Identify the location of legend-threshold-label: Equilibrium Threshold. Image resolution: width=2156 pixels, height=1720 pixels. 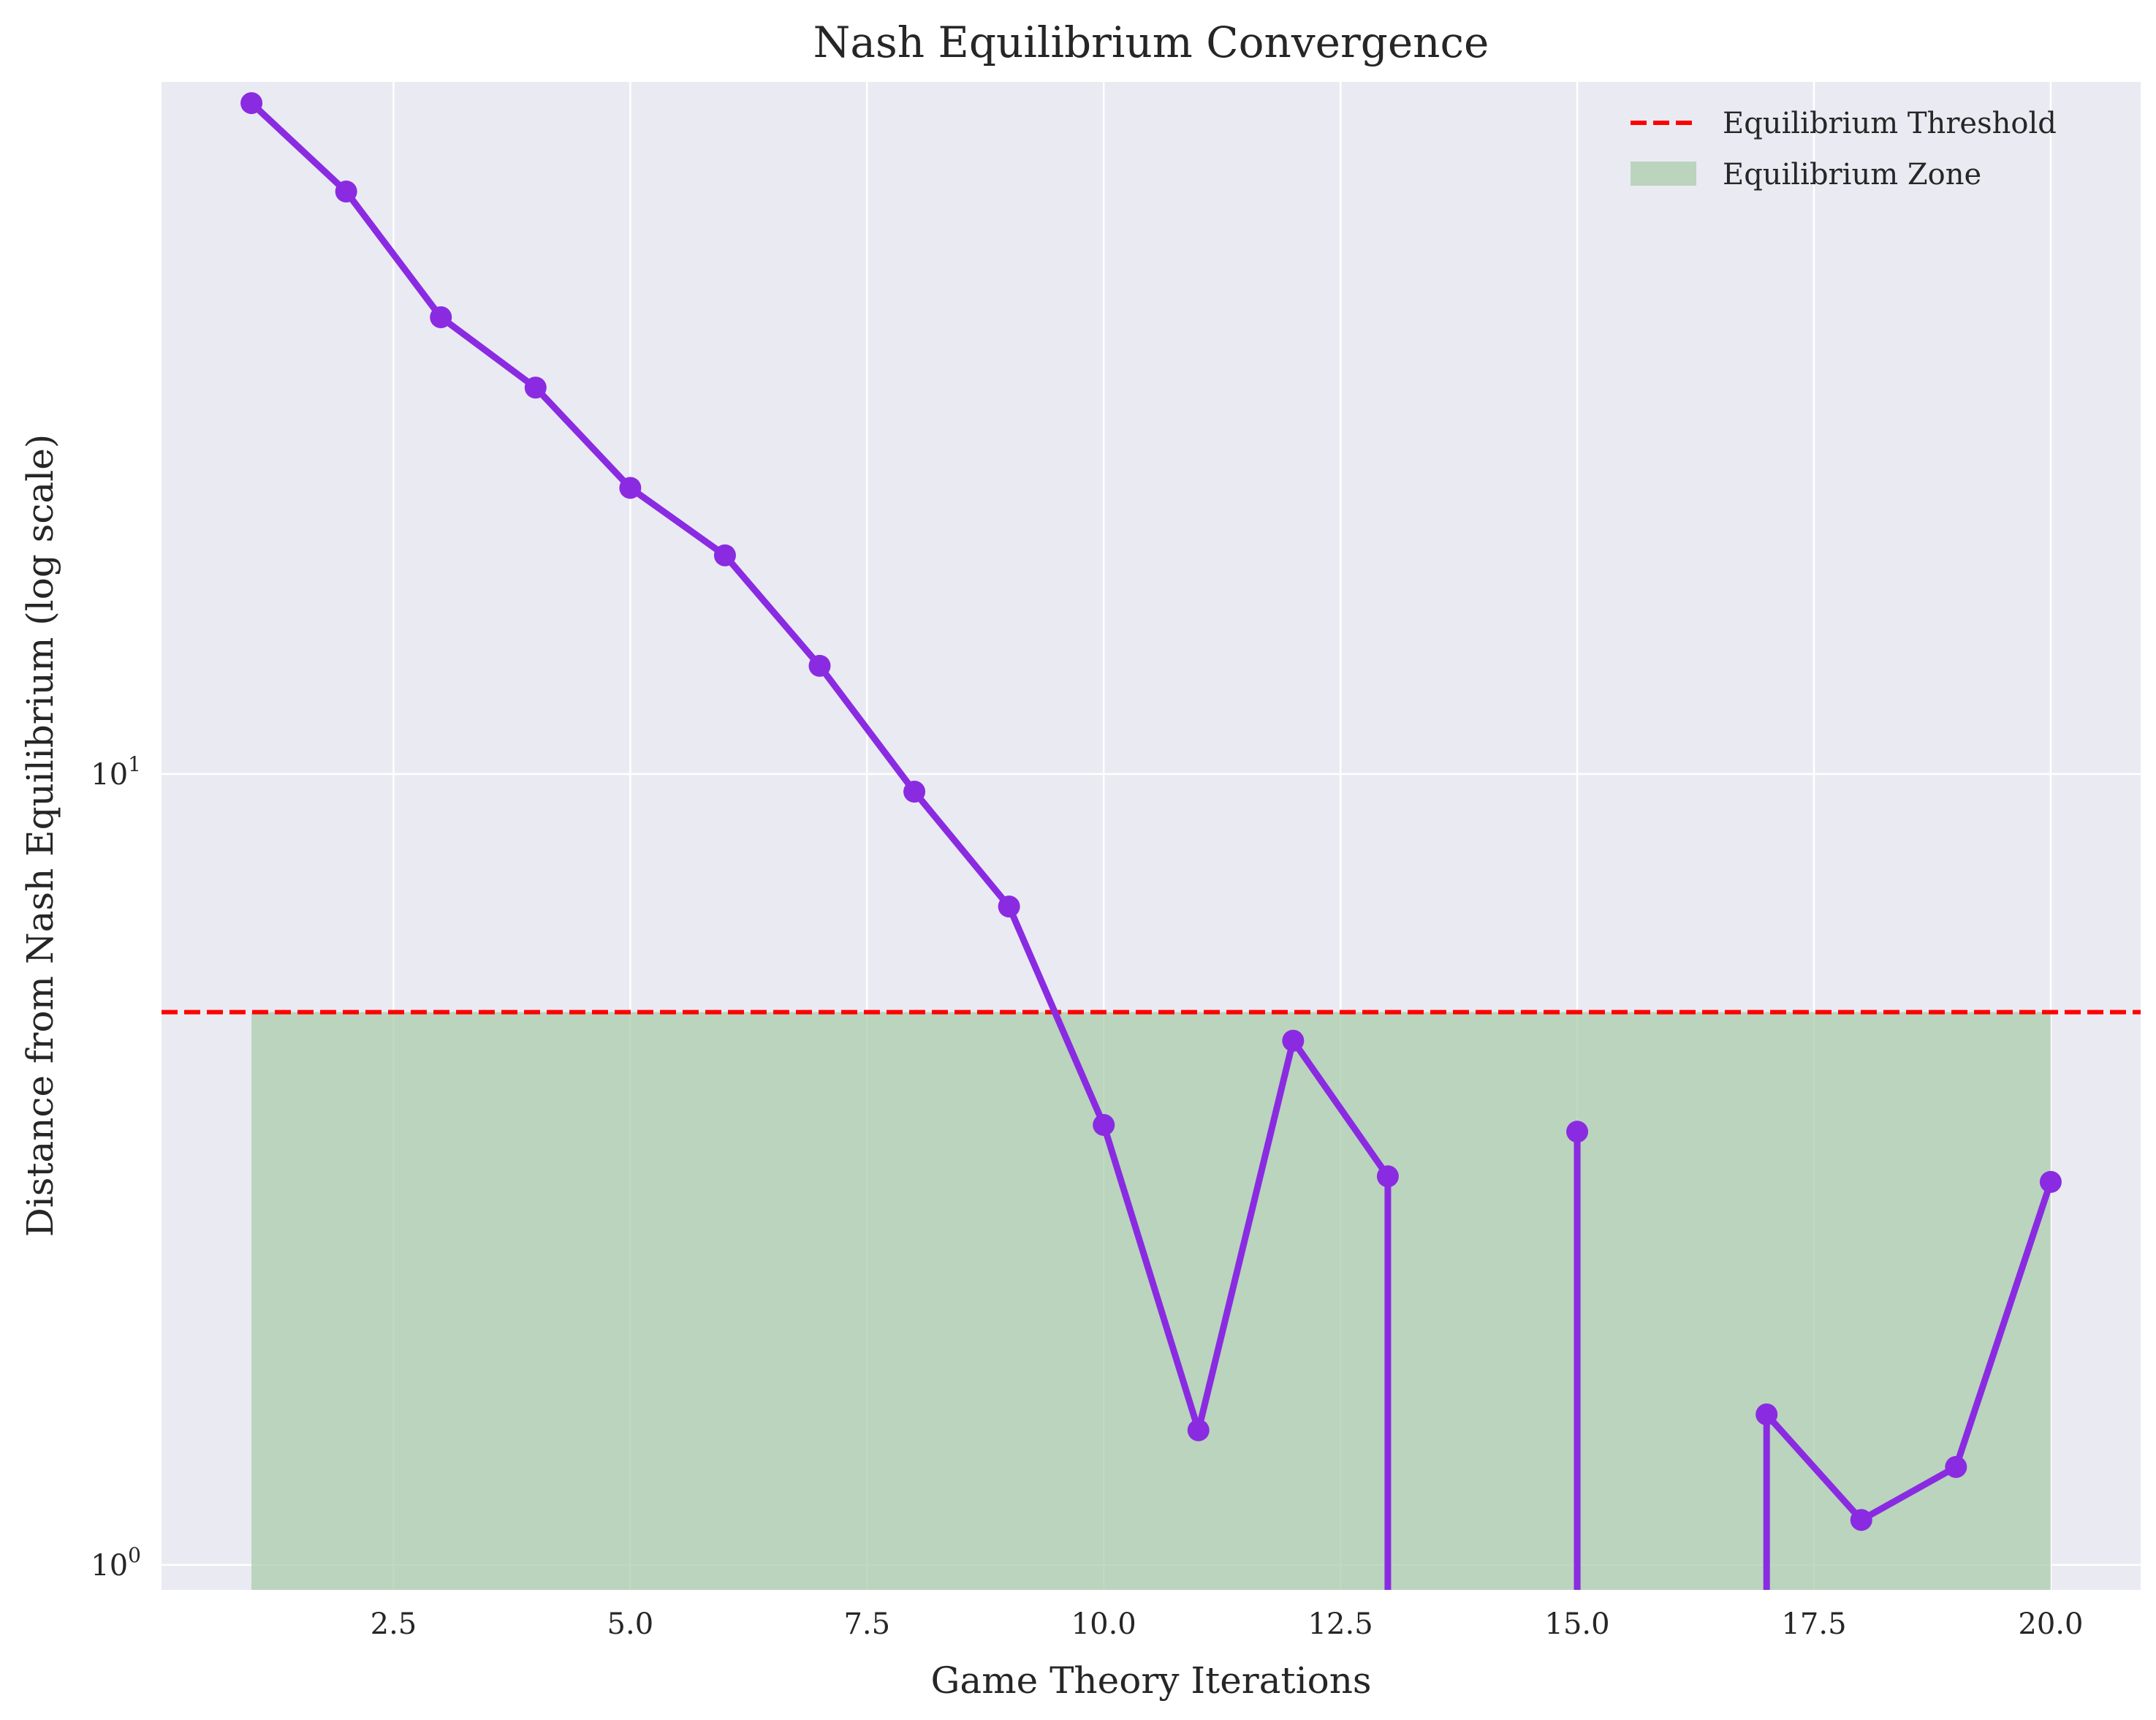
(1890, 123).